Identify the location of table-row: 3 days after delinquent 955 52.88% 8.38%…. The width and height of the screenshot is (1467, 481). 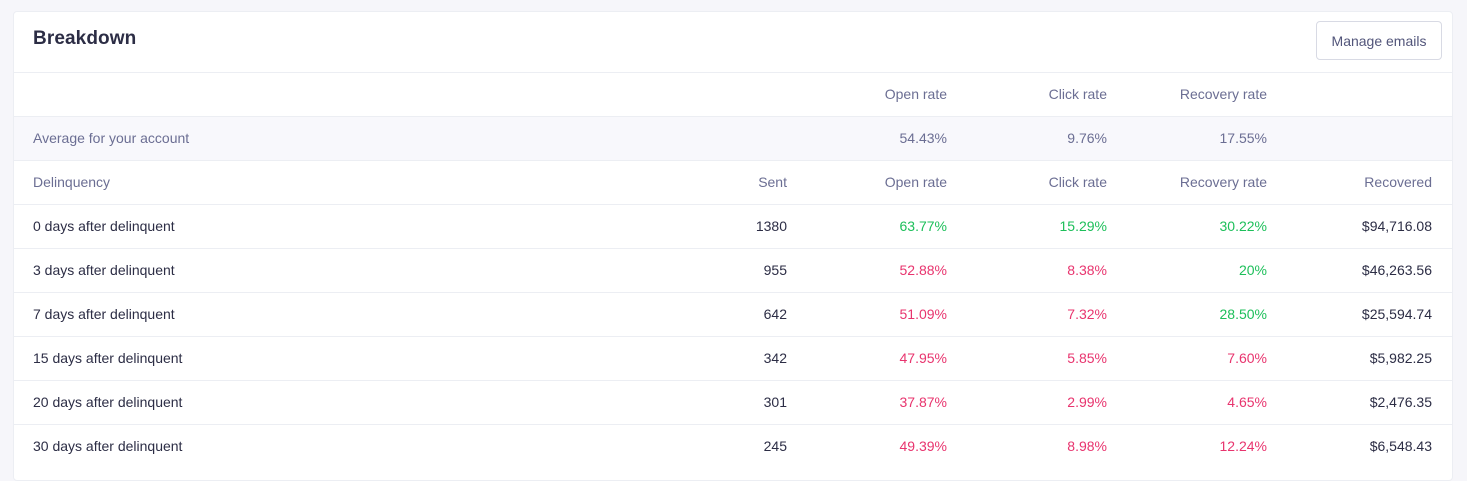
(733, 271).